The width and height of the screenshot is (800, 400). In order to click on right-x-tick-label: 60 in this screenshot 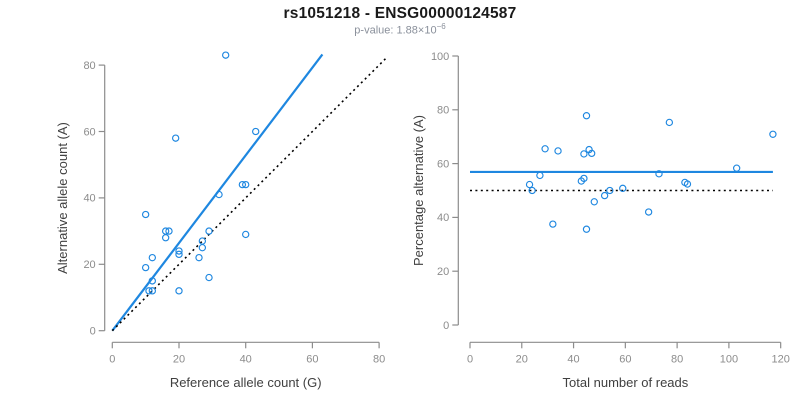, I will do `click(625, 359)`.